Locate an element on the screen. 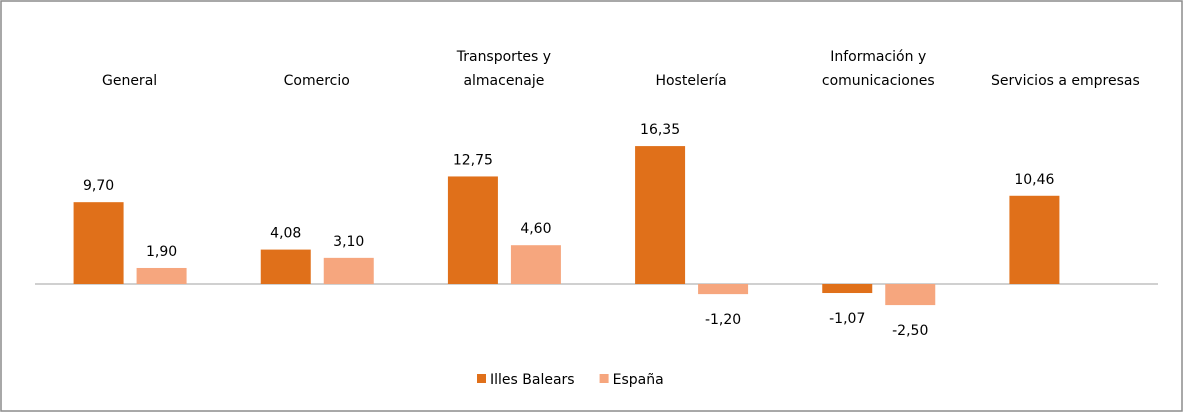 The height and width of the screenshot is (413, 1184). legend-label: Illes Balears is located at coordinates (532, 380).